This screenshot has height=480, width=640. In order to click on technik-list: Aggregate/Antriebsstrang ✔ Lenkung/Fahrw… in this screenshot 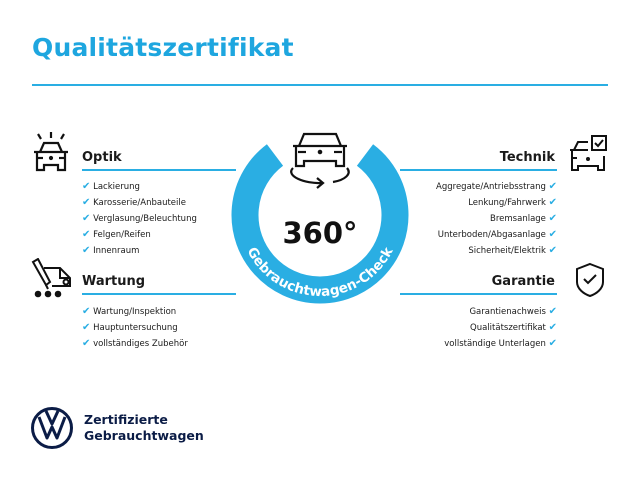, I will do `click(496, 219)`.